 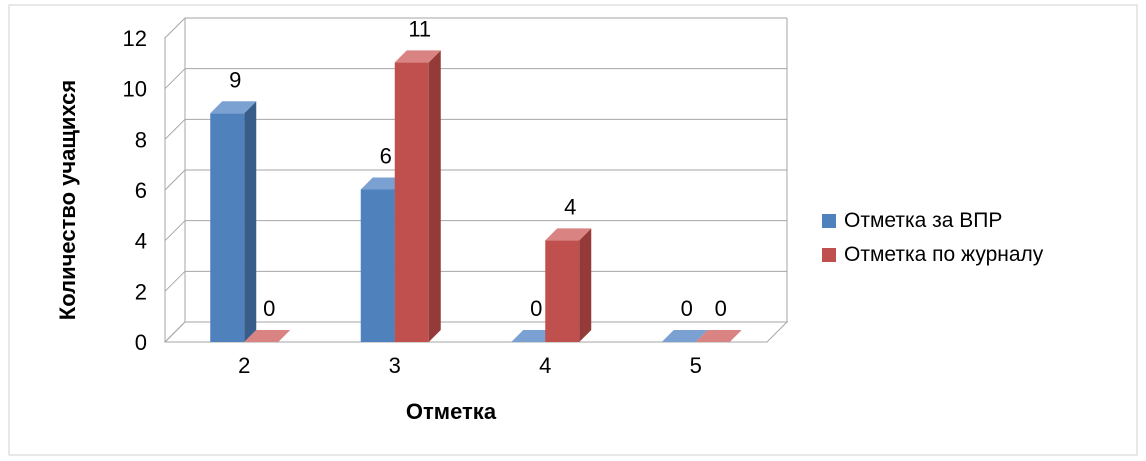 I want to click on legend: Отметка за ВПР Отметка по журналу, so click(x=932, y=238).